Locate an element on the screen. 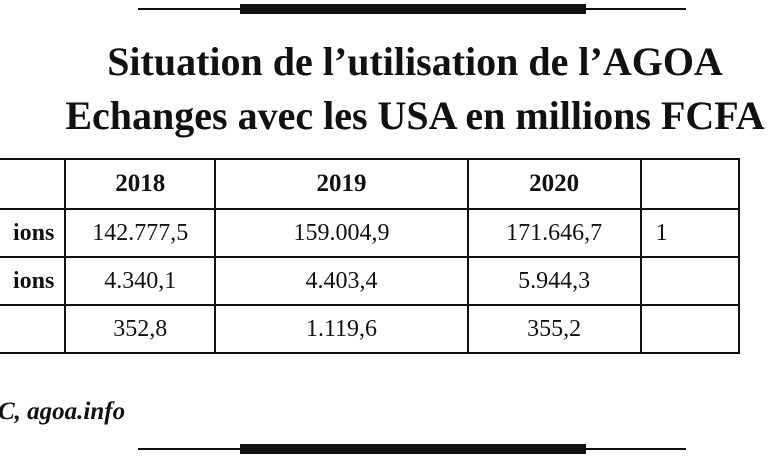 The image size is (780, 470). table-cell: 142.777,5 is located at coordinates (140, 233).